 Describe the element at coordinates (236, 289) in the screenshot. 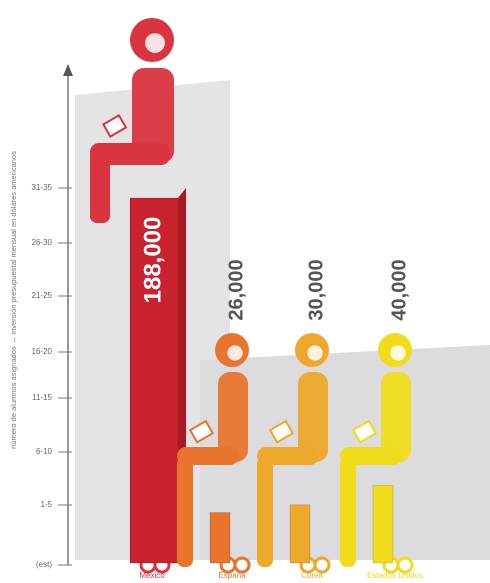

I see `value-label: 26,000` at that location.